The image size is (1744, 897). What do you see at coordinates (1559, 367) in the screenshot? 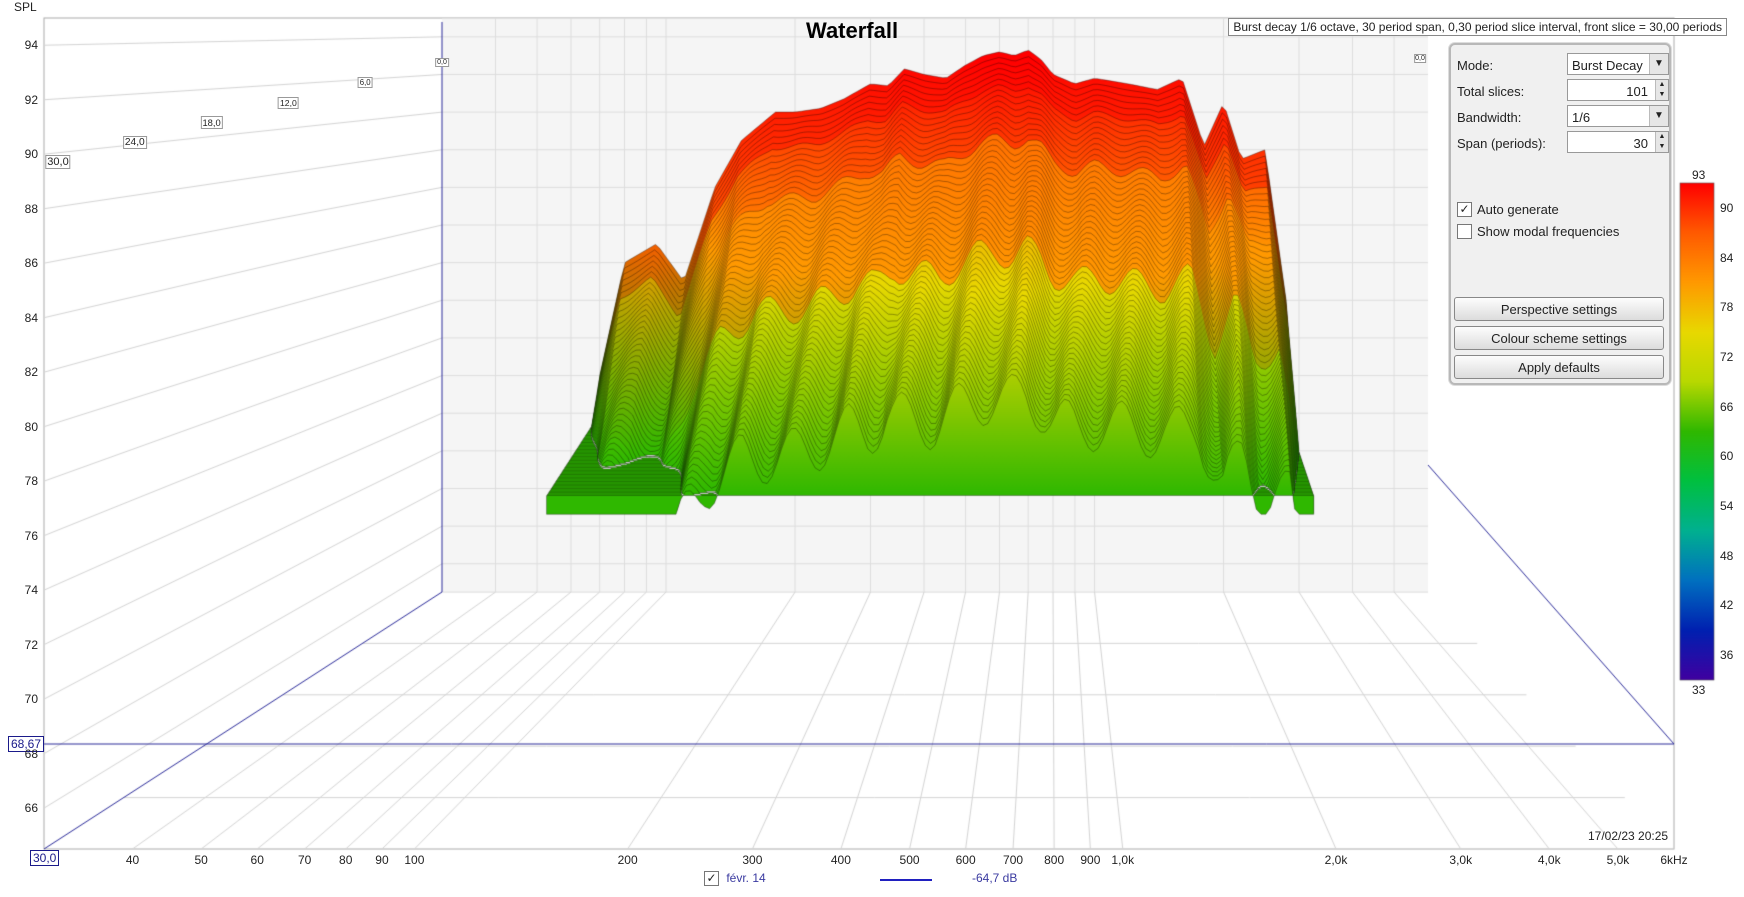
I see `apply-defaults-button: Apply defaults` at bounding box center [1559, 367].